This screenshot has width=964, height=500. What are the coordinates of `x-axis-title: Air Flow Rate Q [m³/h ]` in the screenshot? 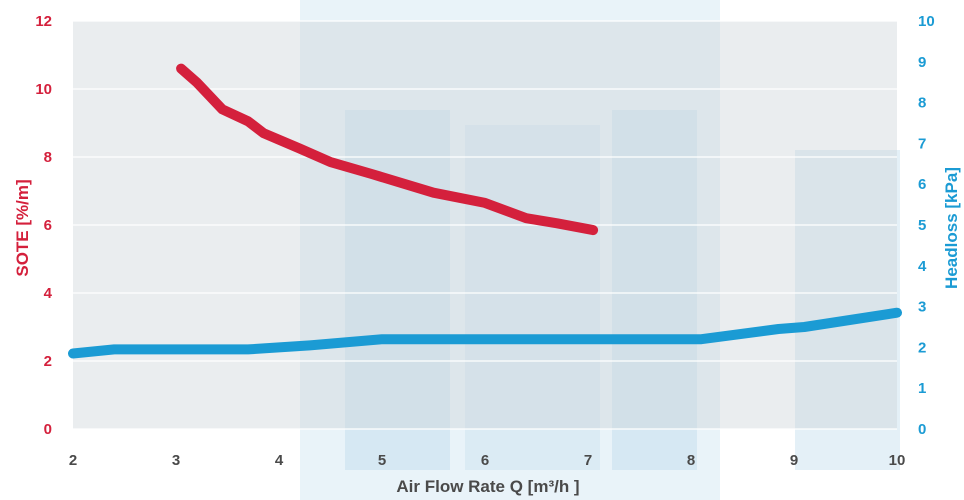 It's located at (487, 486).